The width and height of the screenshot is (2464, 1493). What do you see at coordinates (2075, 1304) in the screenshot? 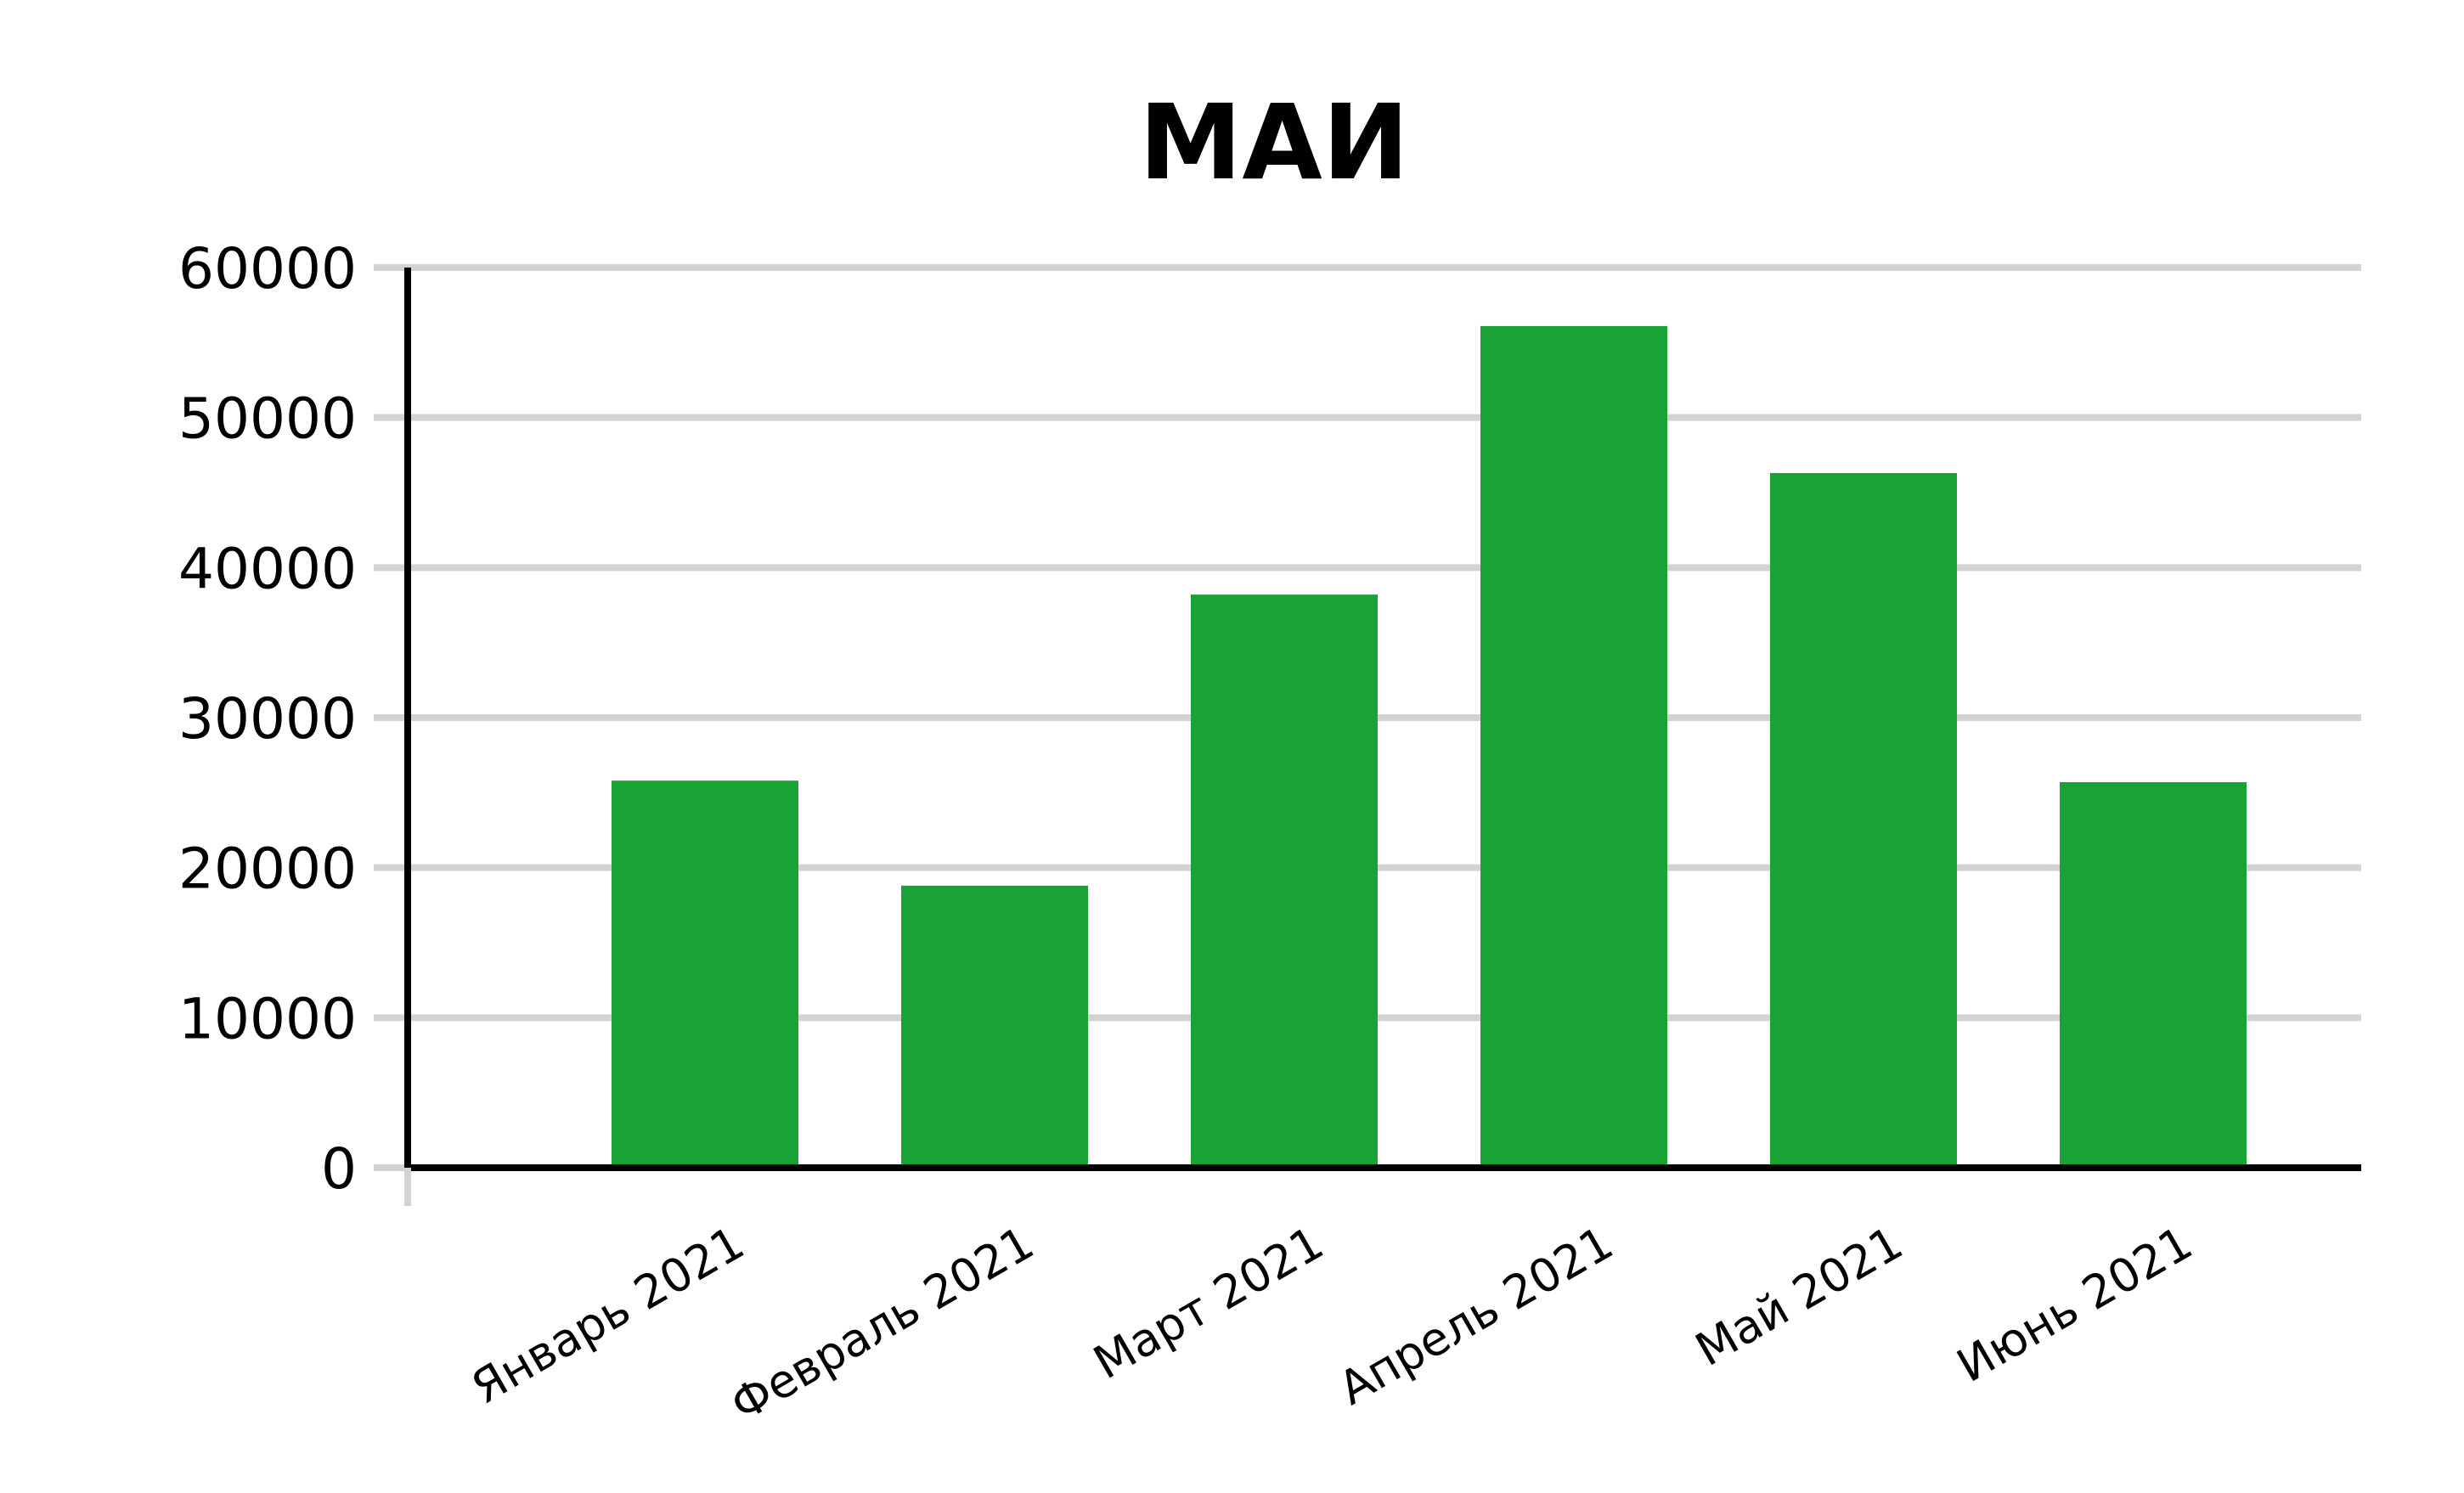
I see `x-tick-label: Июнь 2021` at bounding box center [2075, 1304].